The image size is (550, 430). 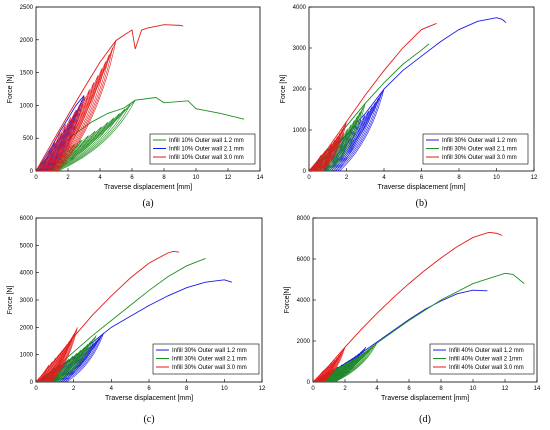 I want to click on legend-label: Infill 10% Outer wall 2.1 mm, so click(x=206, y=150).